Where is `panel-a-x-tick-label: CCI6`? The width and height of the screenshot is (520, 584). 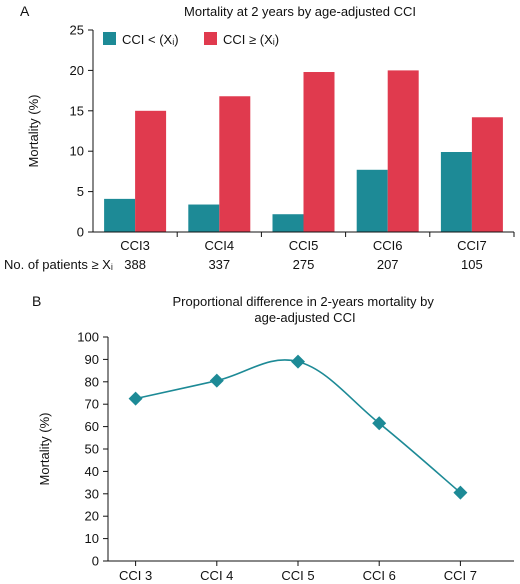
panel-a-x-tick-label: CCI6 is located at coordinates (388, 245).